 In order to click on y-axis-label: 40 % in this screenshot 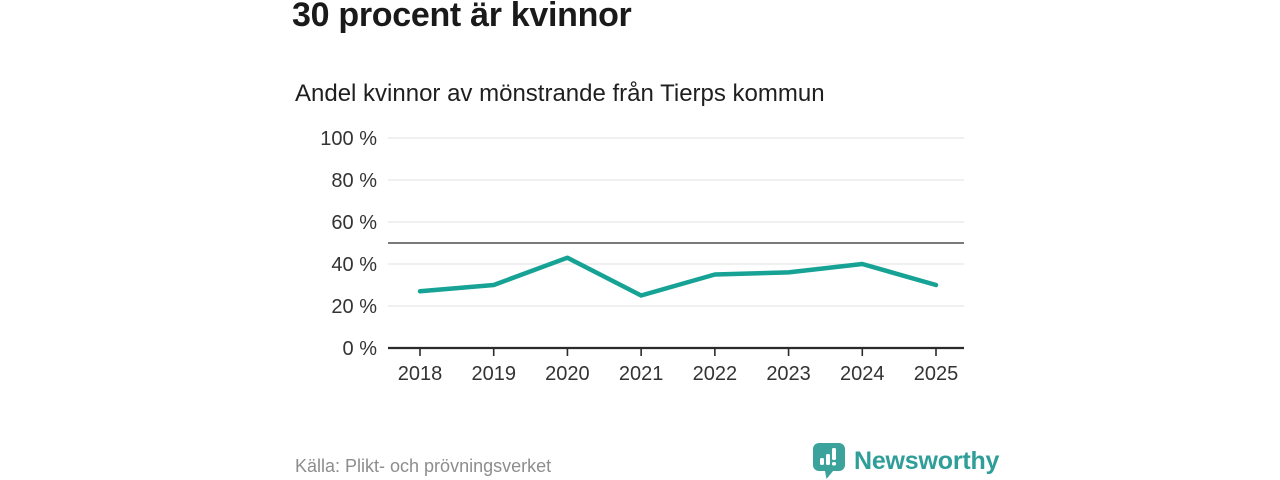, I will do `click(354, 265)`.